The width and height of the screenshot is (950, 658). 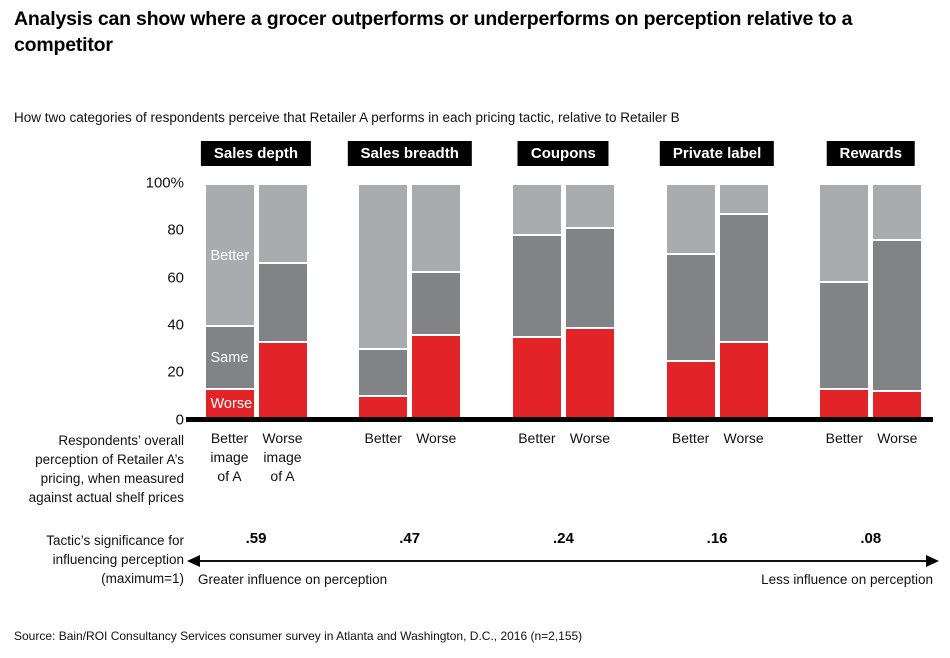 What do you see at coordinates (559, 419) in the screenshot?
I see `x-axis-line` at bounding box center [559, 419].